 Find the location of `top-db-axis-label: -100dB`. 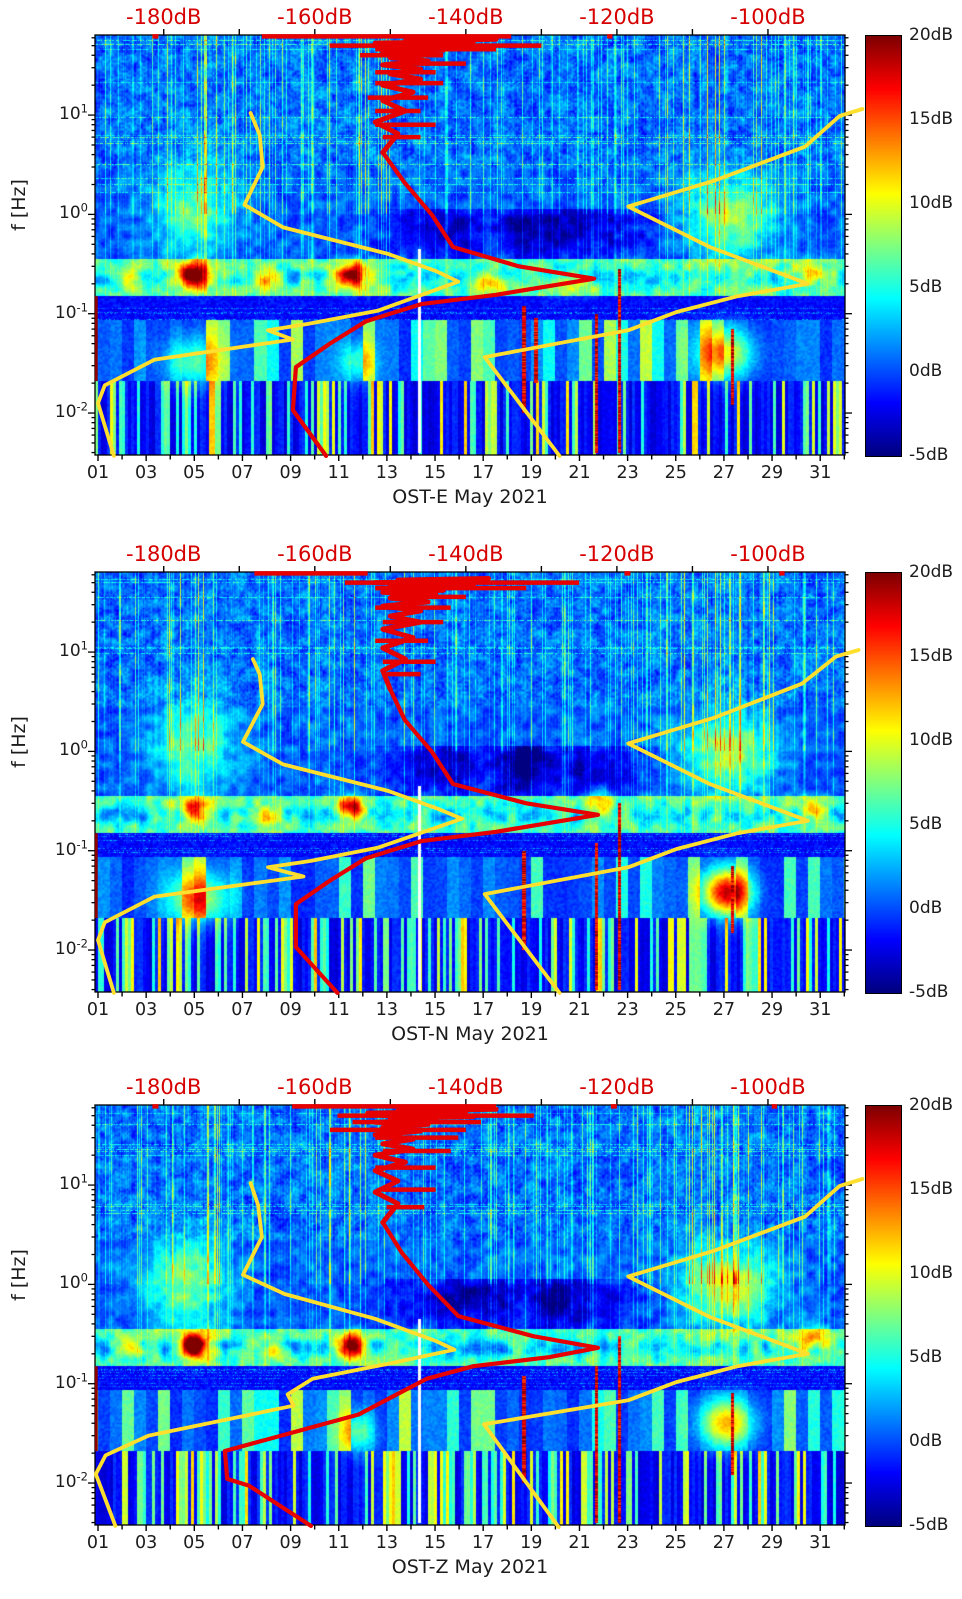

top-db-axis-label: -100dB is located at coordinates (768, 554).